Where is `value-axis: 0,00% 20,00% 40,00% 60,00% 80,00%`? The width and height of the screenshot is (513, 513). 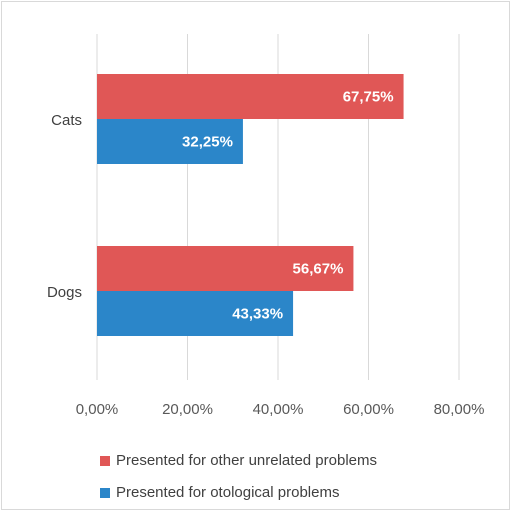 value-axis: 0,00% 20,00% 40,00% 60,00% 80,00% is located at coordinates (280, 409).